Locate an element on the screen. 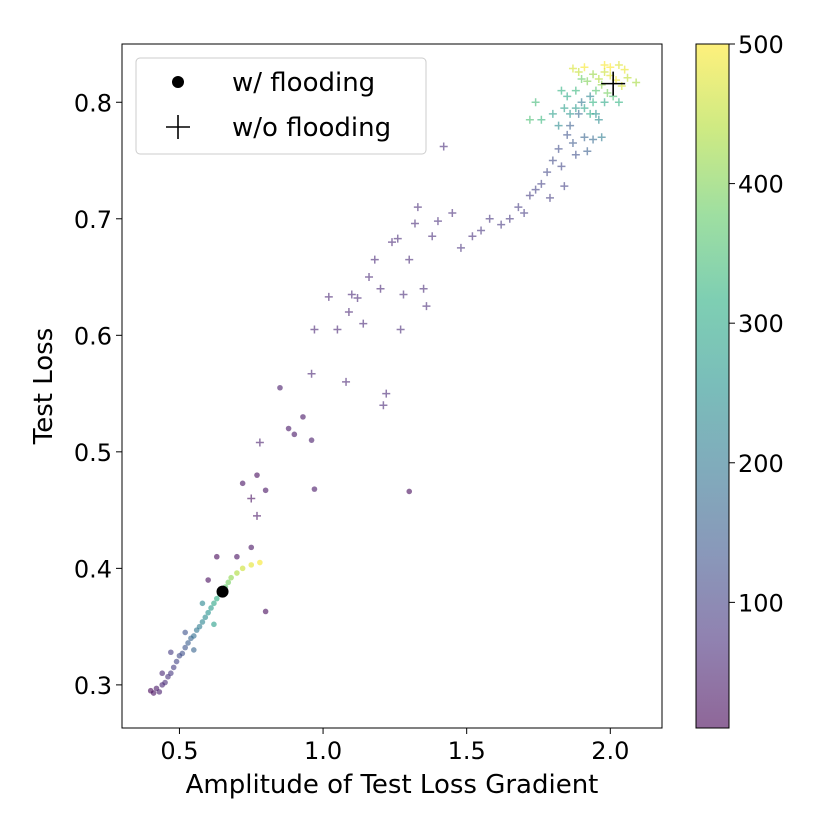 This screenshot has height=830, width=830. x-axis-label: Amplitude of Test Loss Gradient is located at coordinates (392, 785).